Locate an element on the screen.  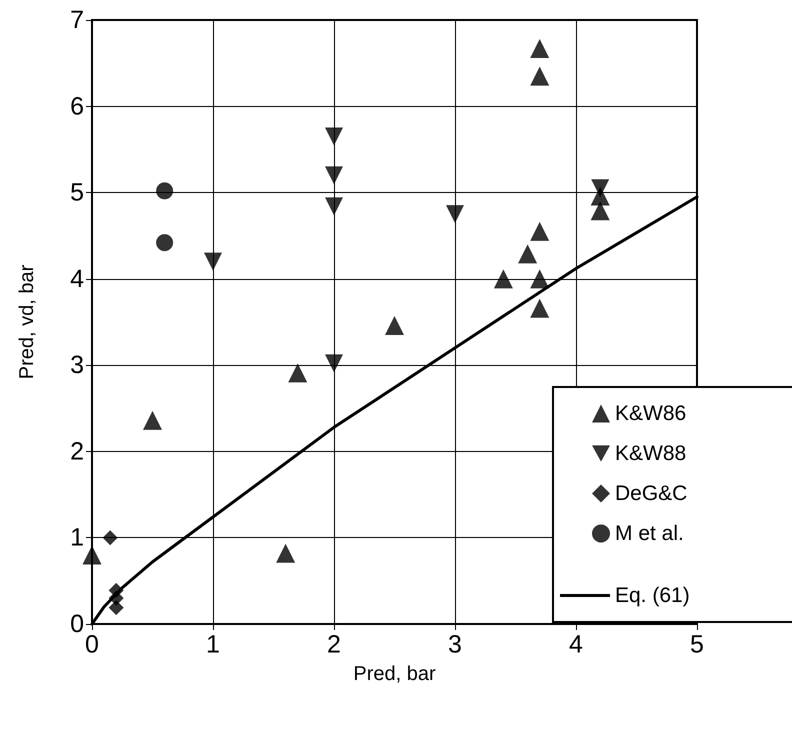
x-tick-label: 3 is located at coordinates (455, 644).